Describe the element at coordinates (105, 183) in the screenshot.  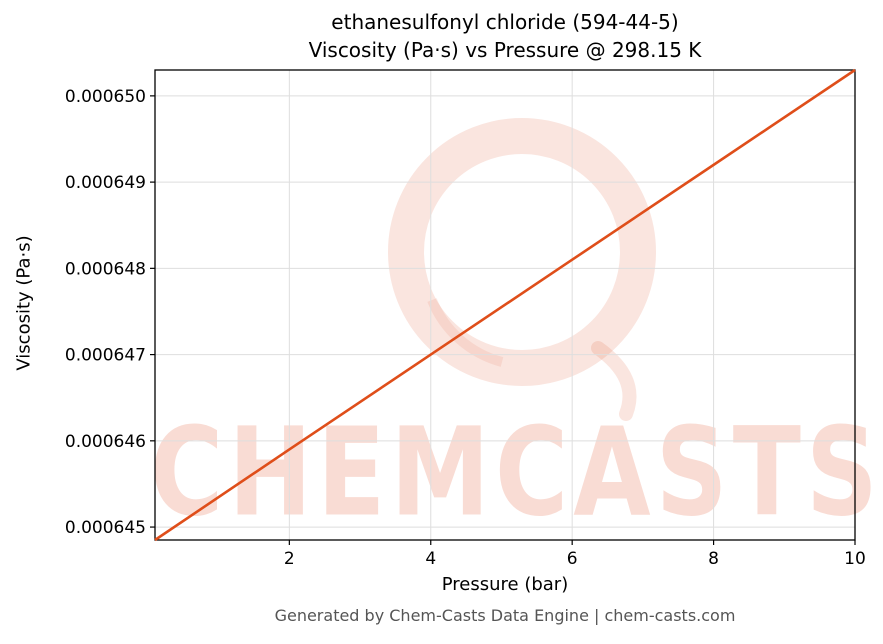
I see `y-tick-label: 0.000649` at that location.